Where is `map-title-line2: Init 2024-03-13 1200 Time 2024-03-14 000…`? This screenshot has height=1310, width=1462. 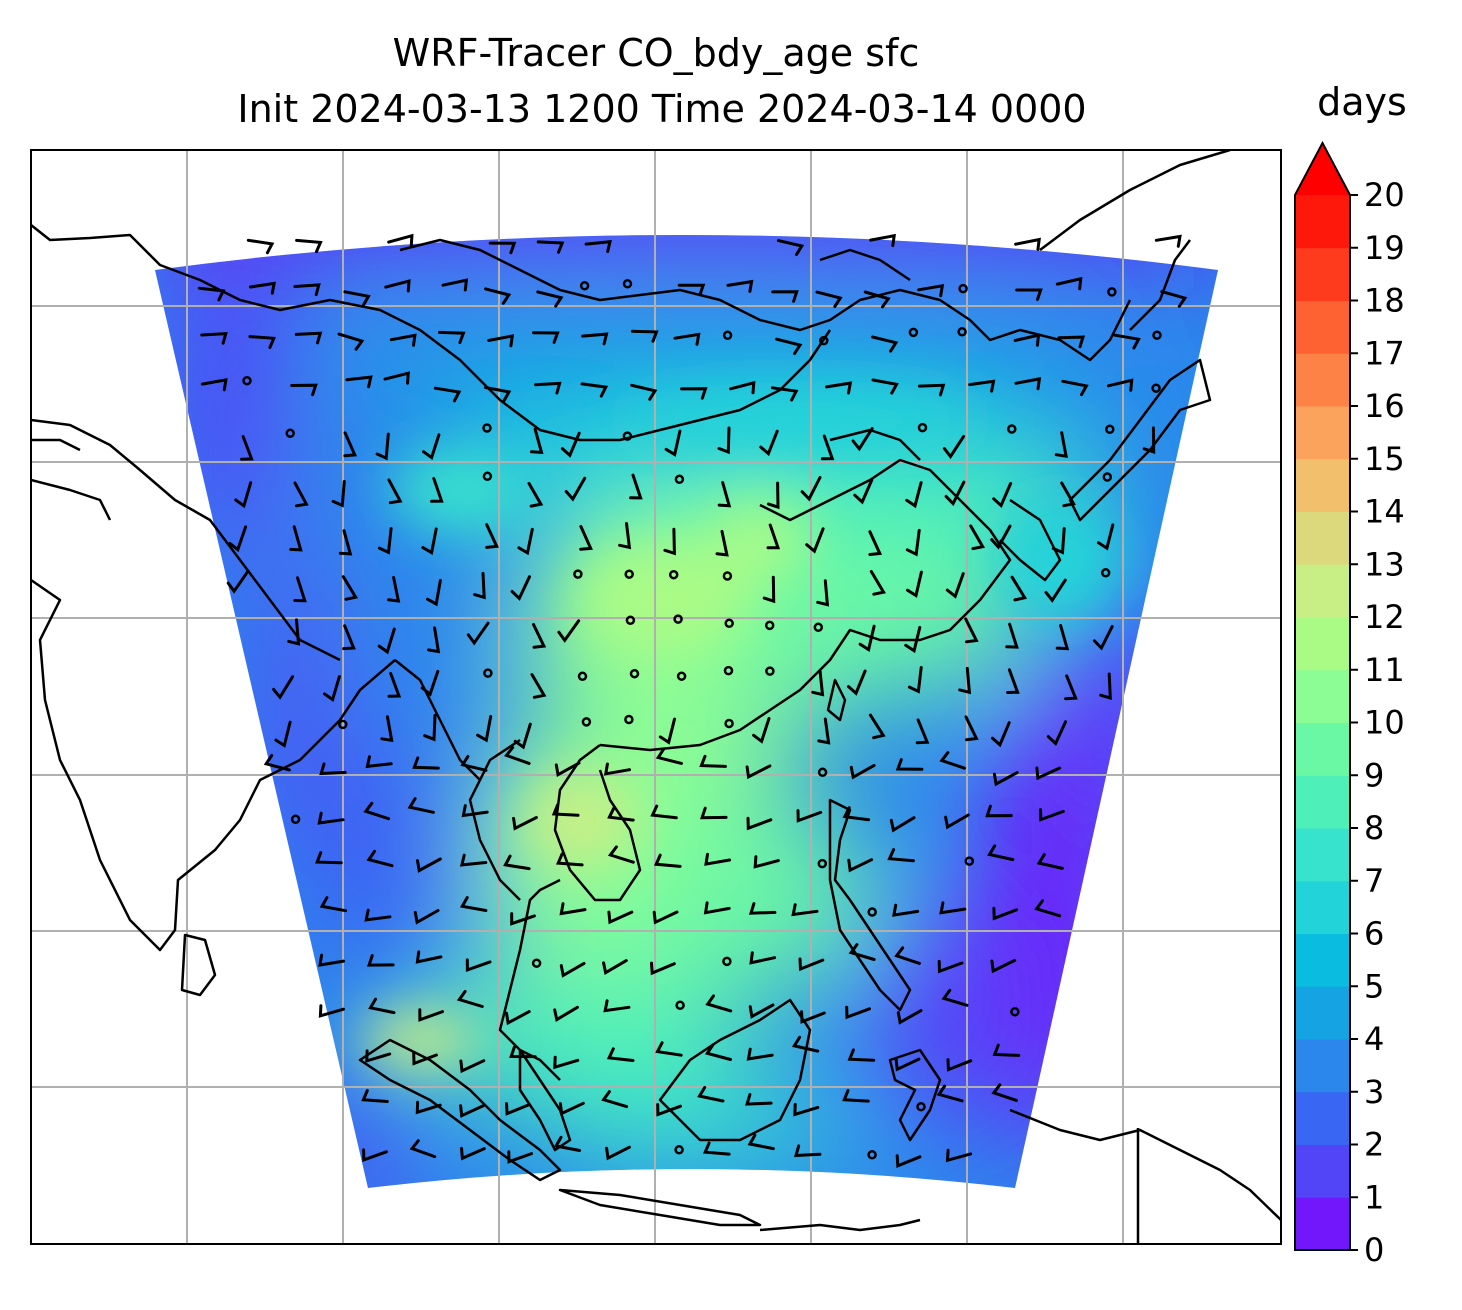
map-title-line2: Init 2024-03-13 1200 Time 2024-03-14 000… is located at coordinates (661, 109).